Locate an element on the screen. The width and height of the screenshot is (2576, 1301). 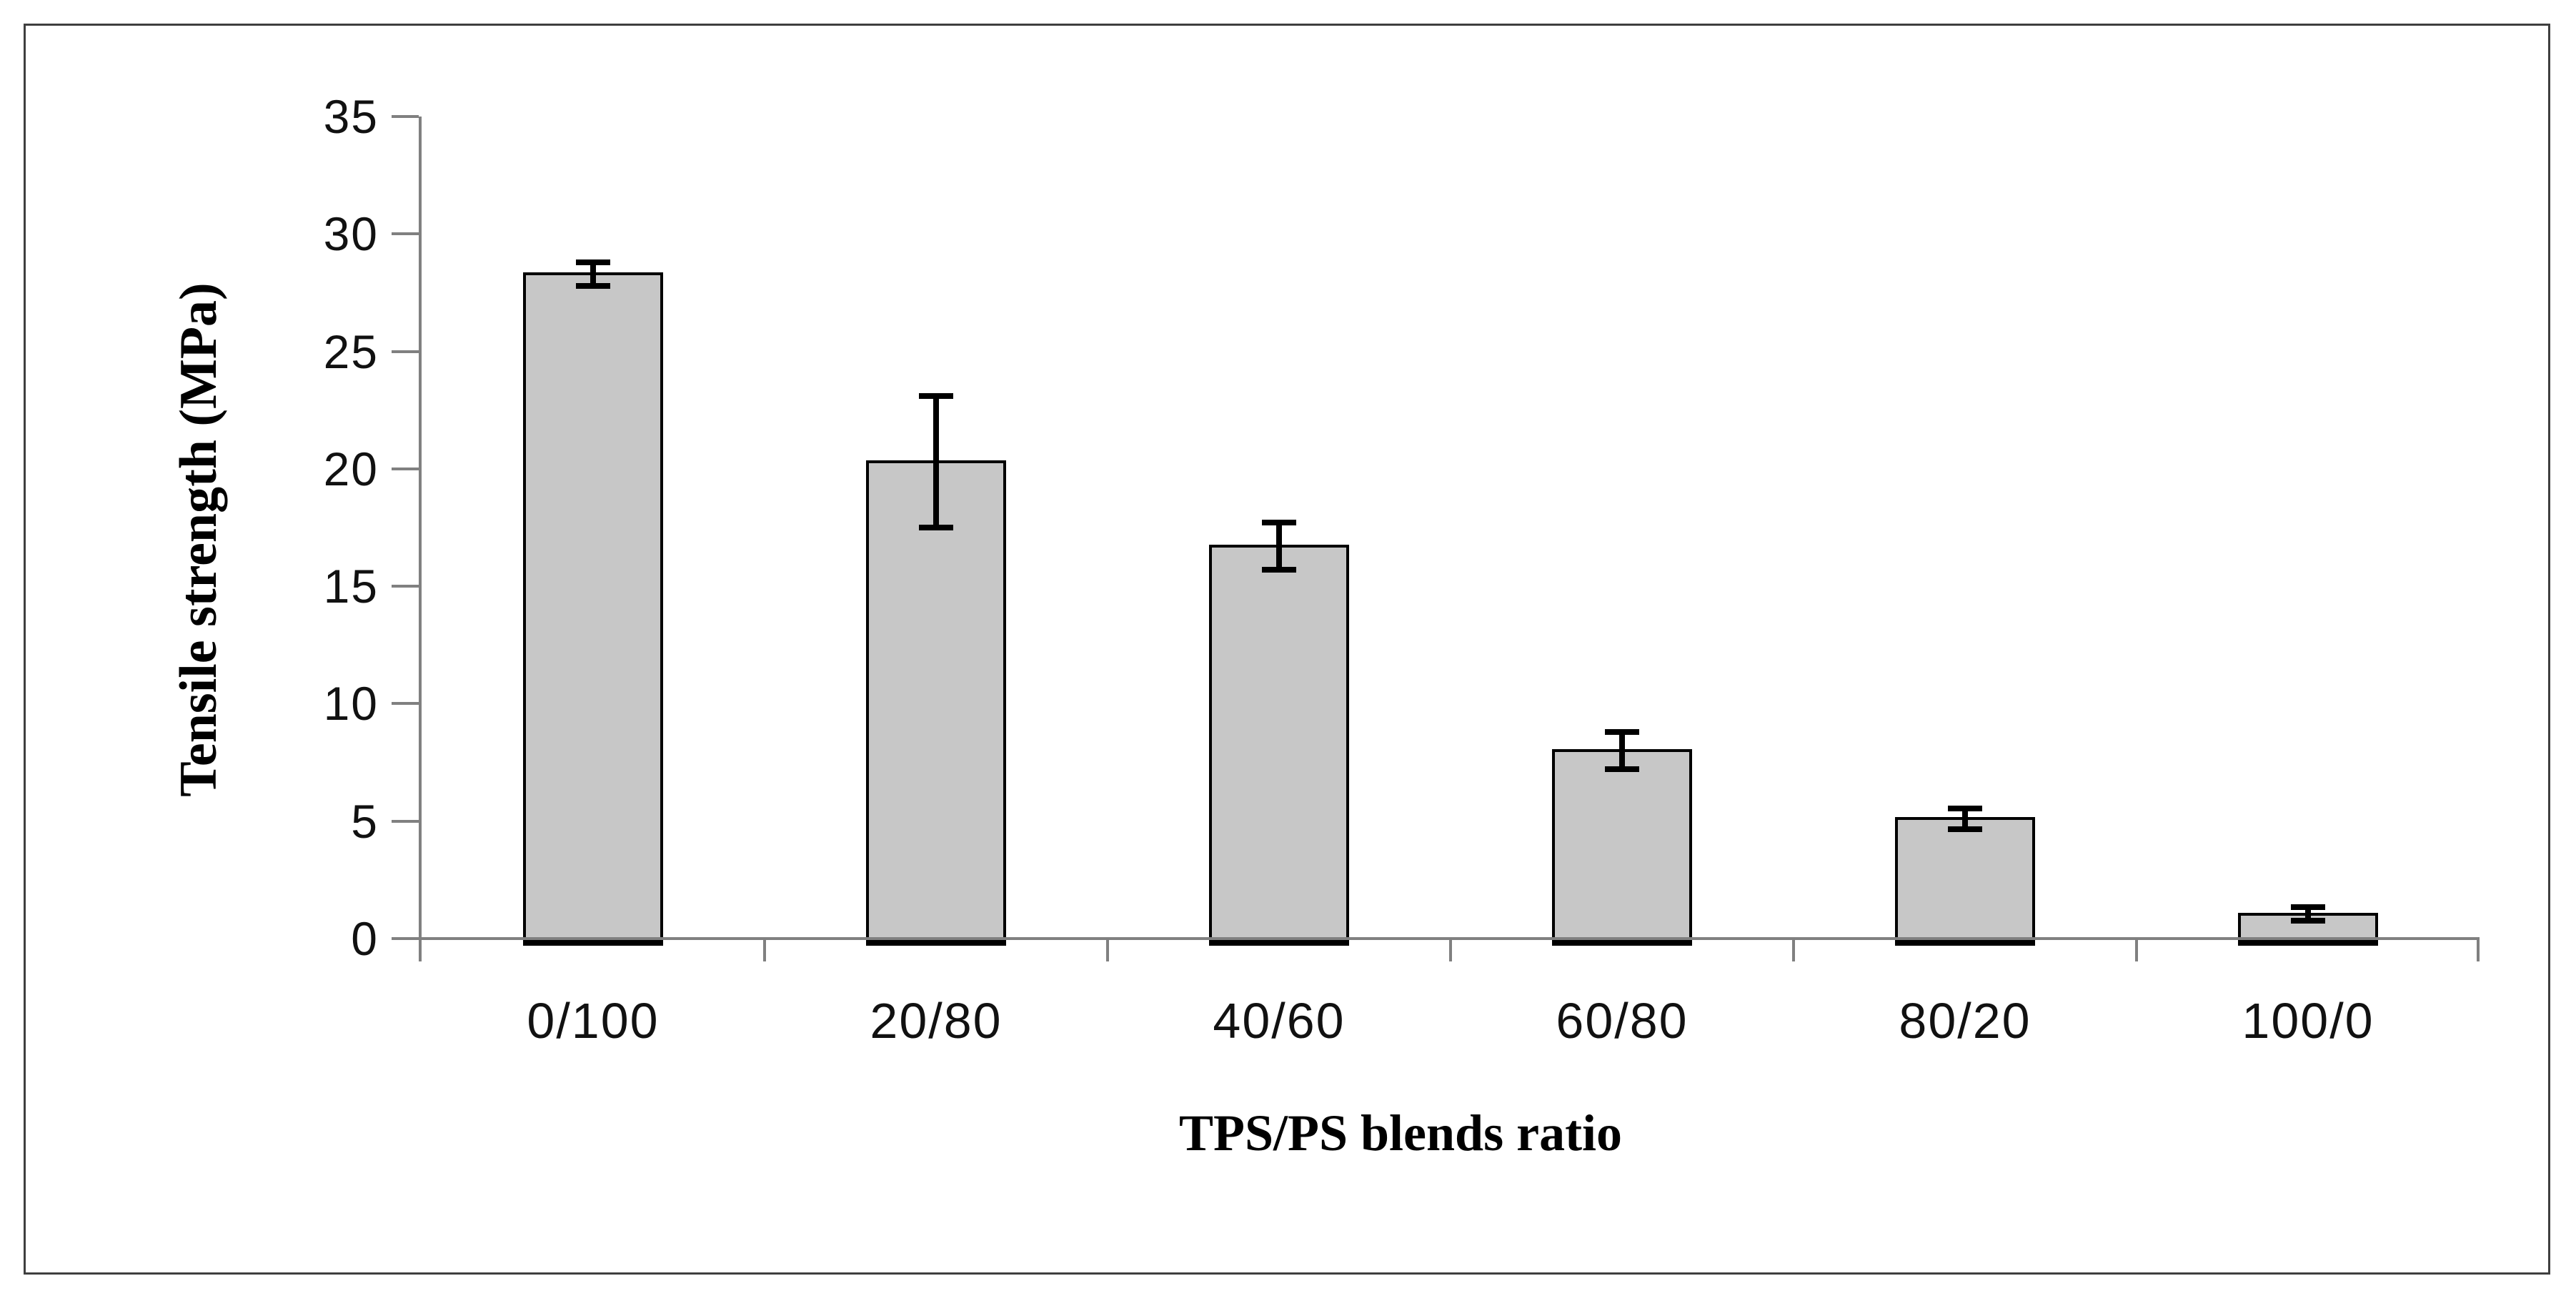
x-tick-label: 100/0 is located at coordinates (2308, 1021).